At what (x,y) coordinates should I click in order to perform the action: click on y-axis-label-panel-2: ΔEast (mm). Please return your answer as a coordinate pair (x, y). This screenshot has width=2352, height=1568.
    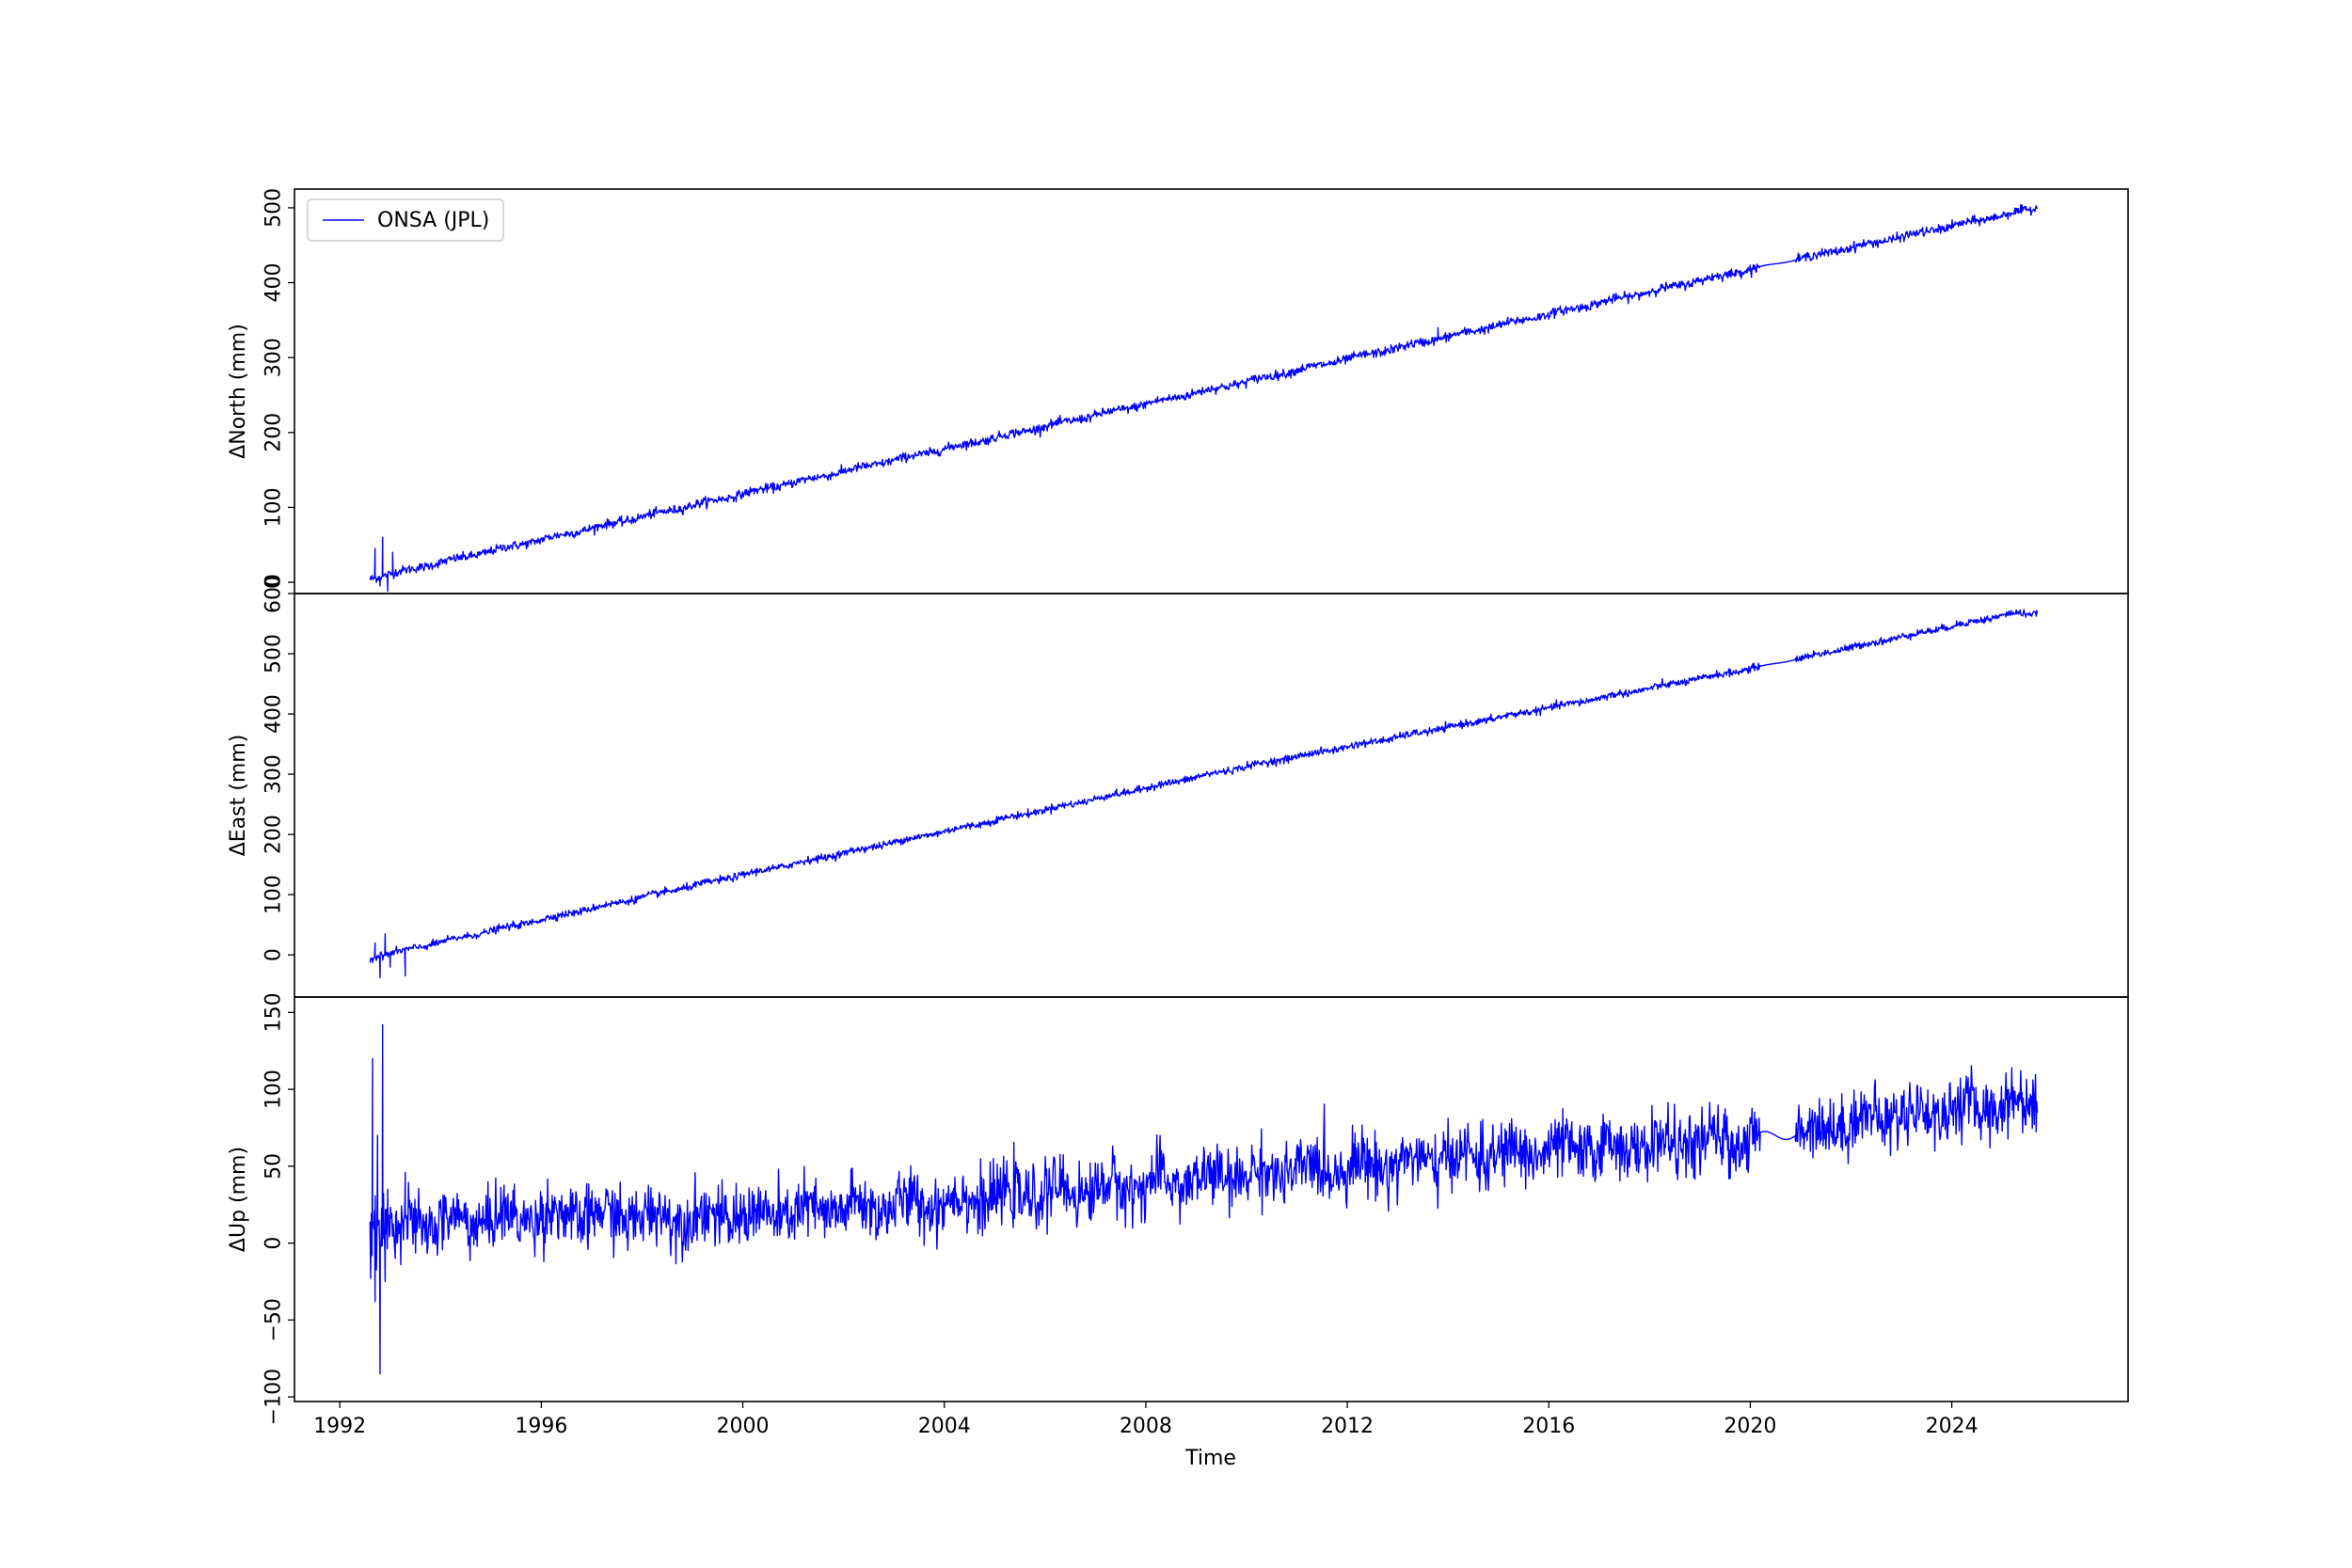
    Looking at the image, I should click on (238, 796).